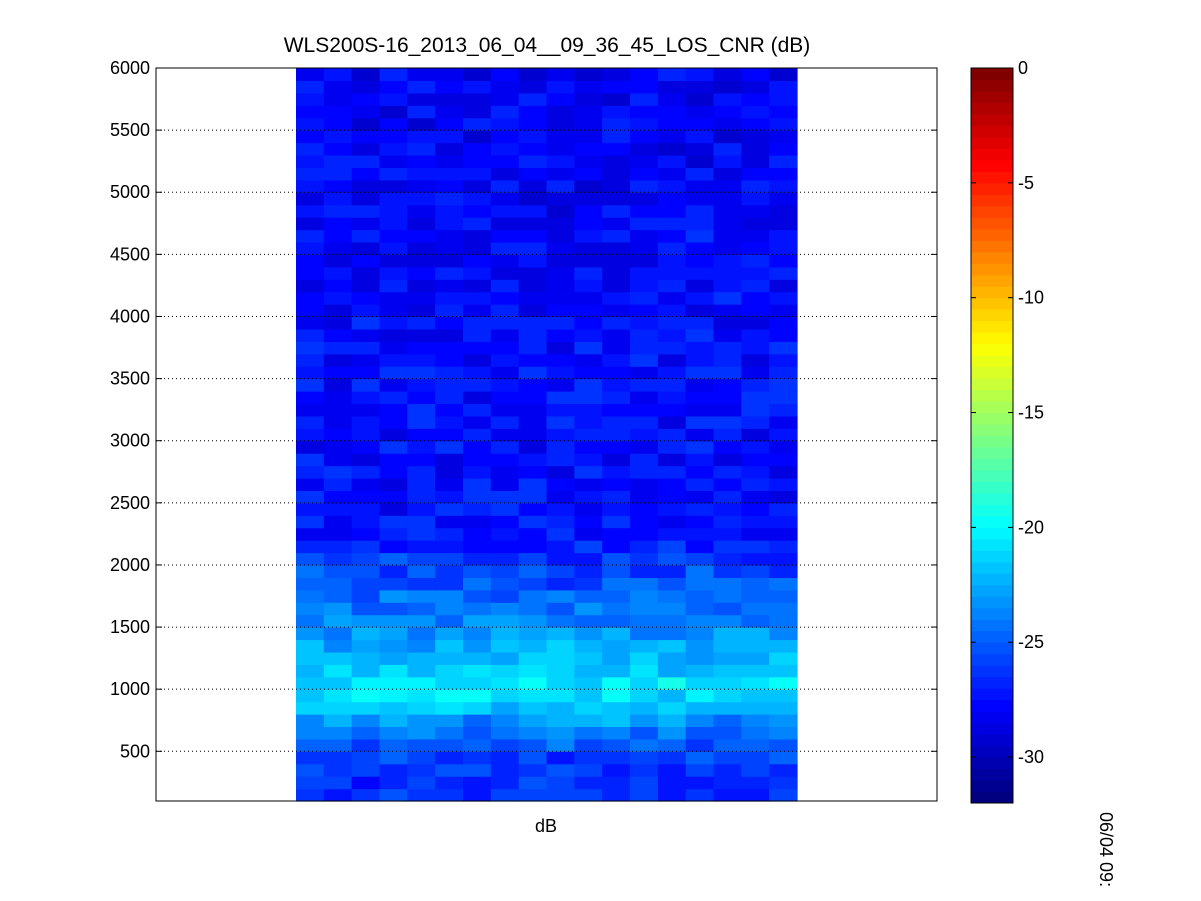 This screenshot has width=1201, height=901. What do you see at coordinates (1031, 527) in the screenshot?
I see `colorbar-tick-label: -20` at bounding box center [1031, 527].